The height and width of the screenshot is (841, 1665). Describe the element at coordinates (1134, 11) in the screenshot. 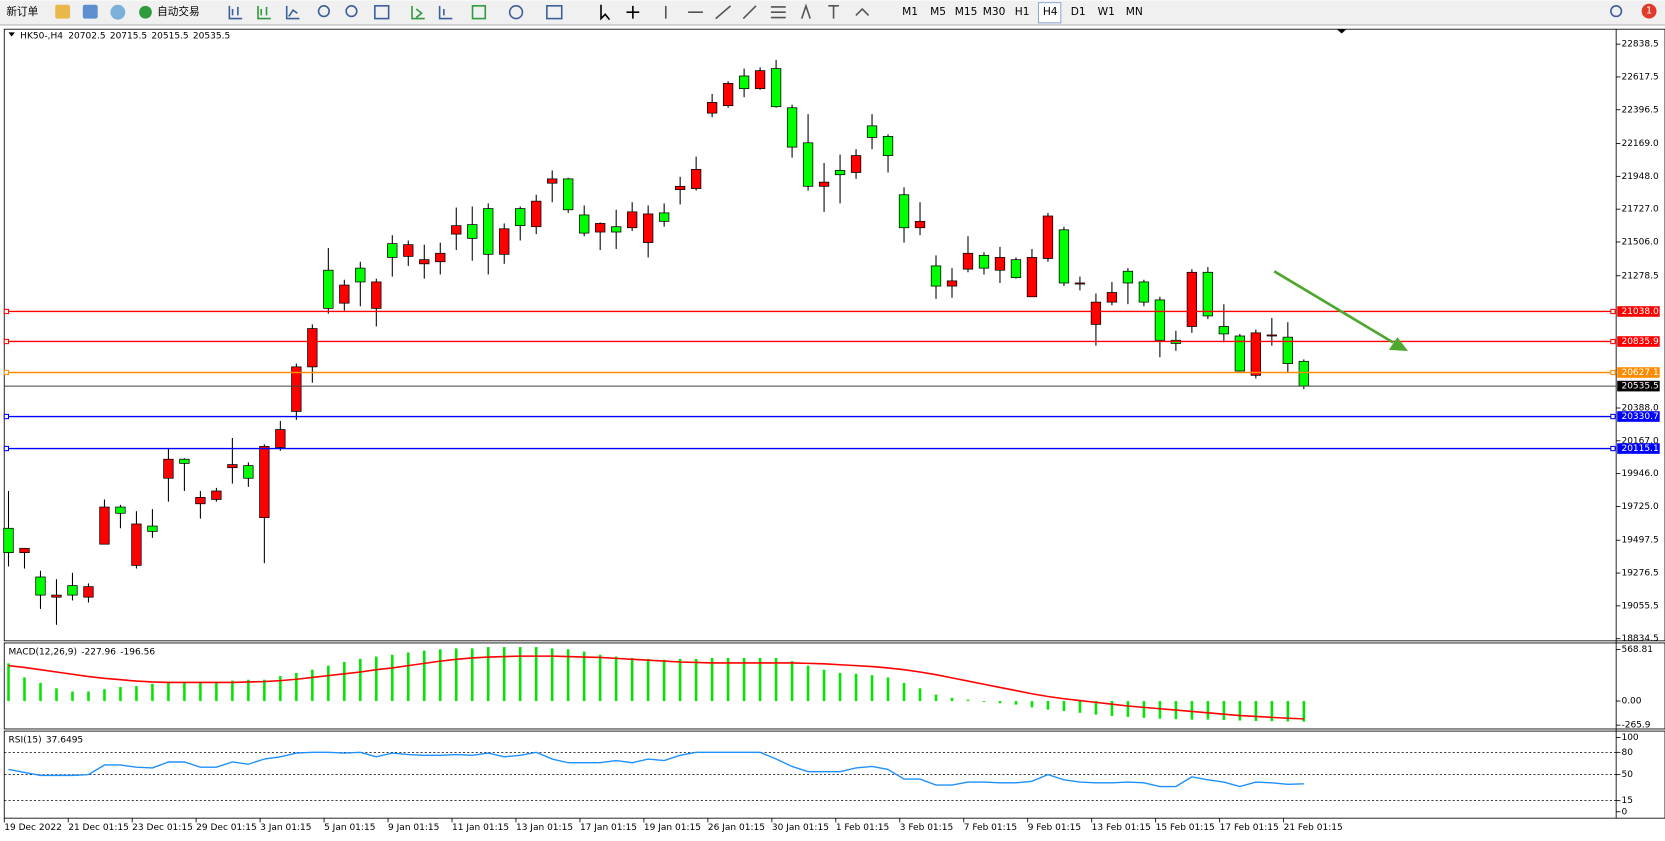

I see `timeframe-button: MN` at that location.